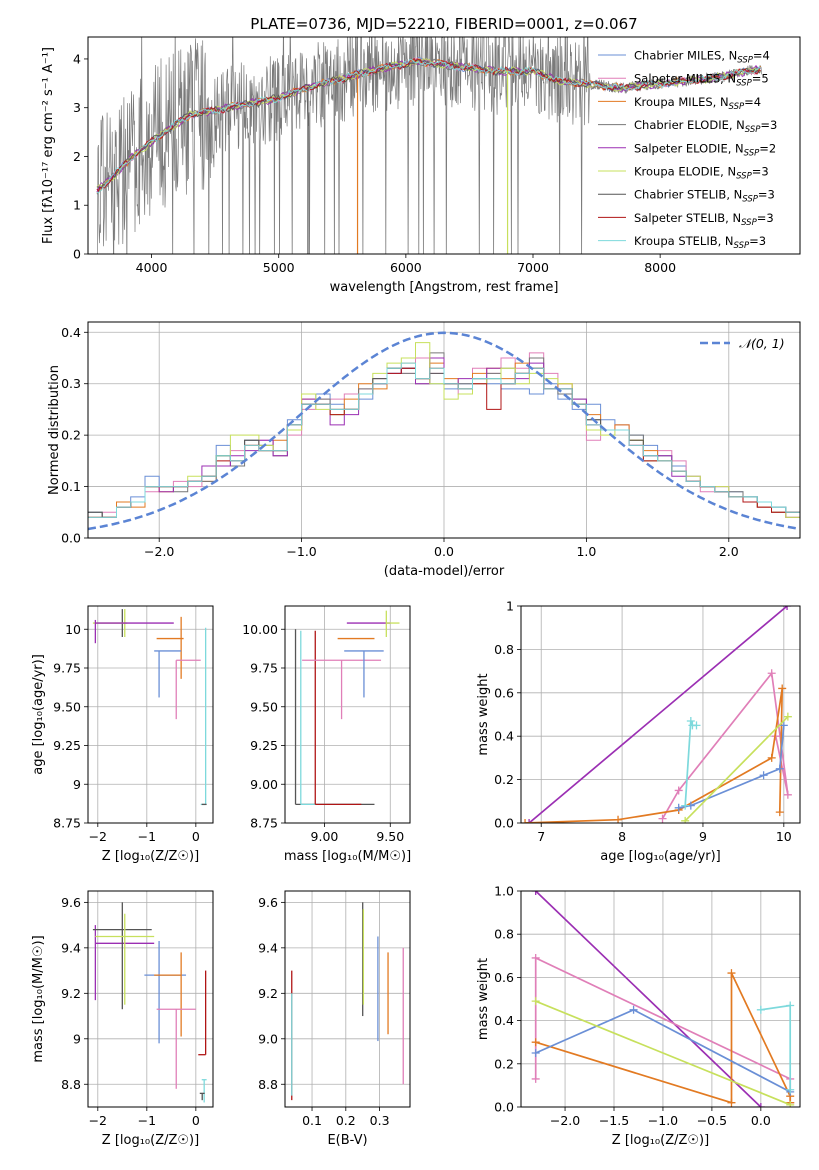 Image resolution: width=819 pixels, height=1170 pixels. Describe the element at coordinates (541, 836) in the screenshot. I see `x-tick-label: 7` at that location.